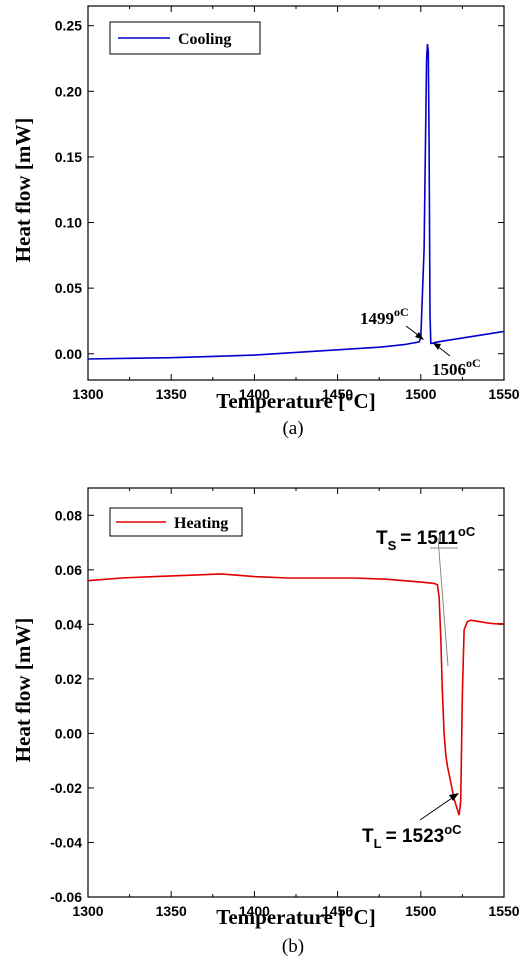 The width and height of the screenshot is (530, 962). Describe the element at coordinates (68, 354) in the screenshot. I see `y-tick-label-a: 0.00` at that location.